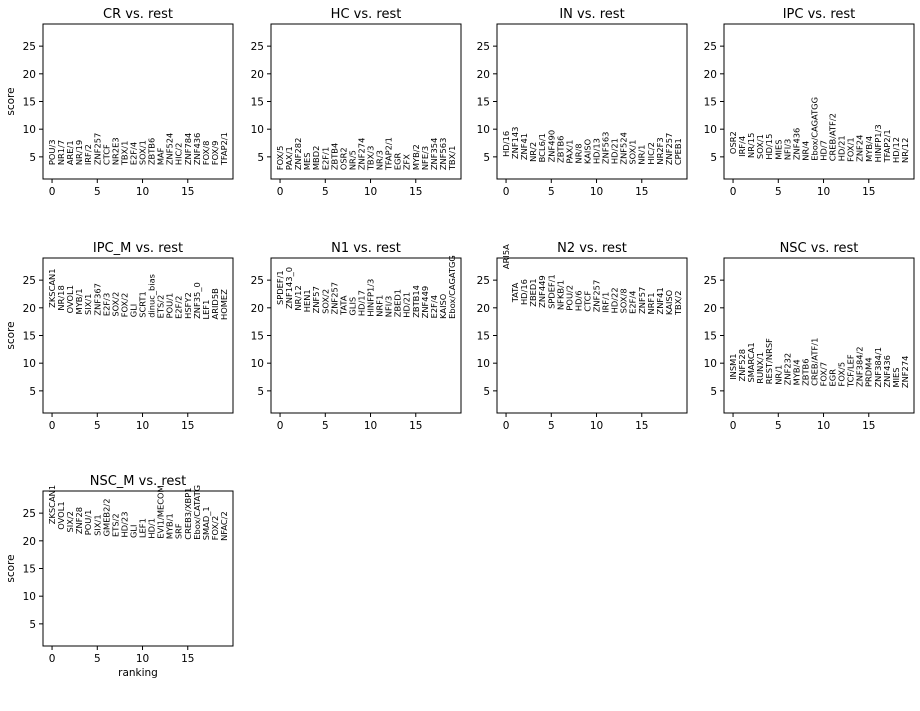 Image resolution: width=920 pixels, height=711 pixels. Describe the element at coordinates (624, 148) in the screenshot. I see `gene-label: ZNF524` at that location.